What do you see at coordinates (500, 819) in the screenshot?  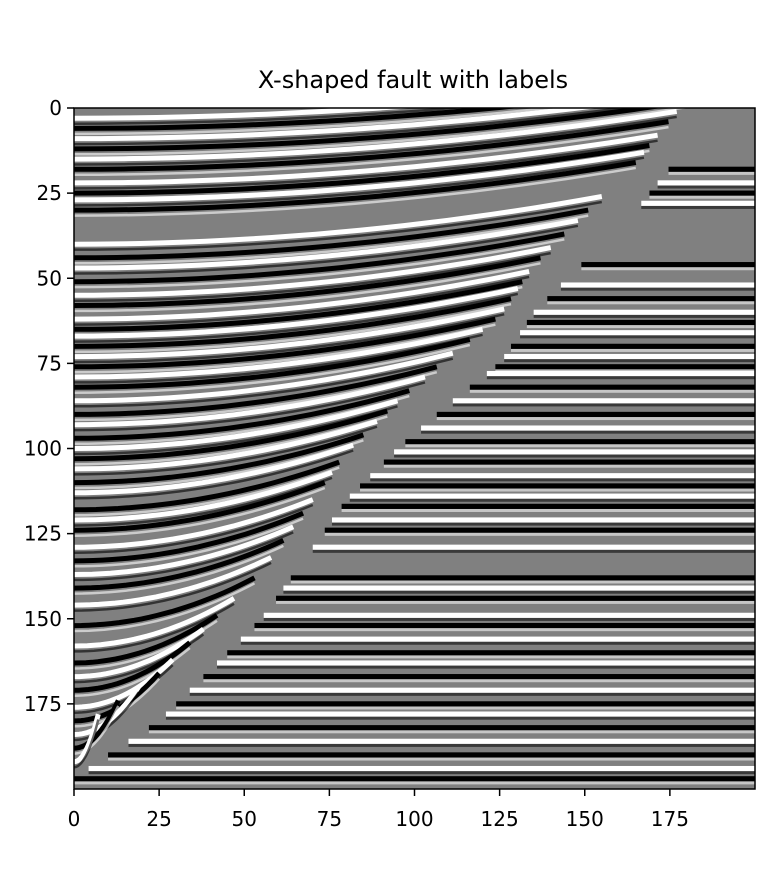 I see `x-tick-label: 125` at bounding box center [500, 819].